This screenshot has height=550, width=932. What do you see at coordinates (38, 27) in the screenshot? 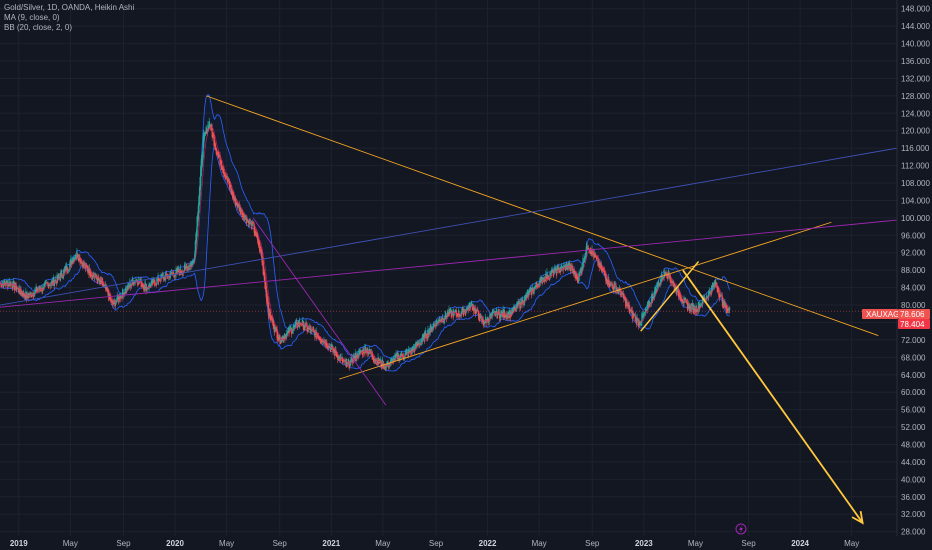
I see `legend-bb: BB (20, close, 2, 0)` at bounding box center [38, 27].